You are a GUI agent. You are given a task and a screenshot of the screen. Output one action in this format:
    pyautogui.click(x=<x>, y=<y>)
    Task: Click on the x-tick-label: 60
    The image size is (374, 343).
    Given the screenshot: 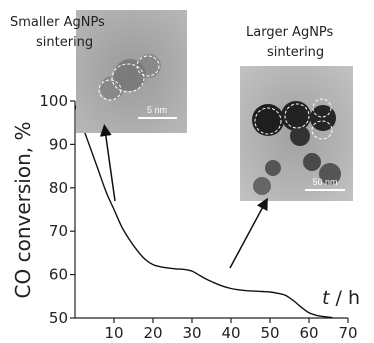 What is the action you would take?
    pyautogui.click(x=308, y=333)
    